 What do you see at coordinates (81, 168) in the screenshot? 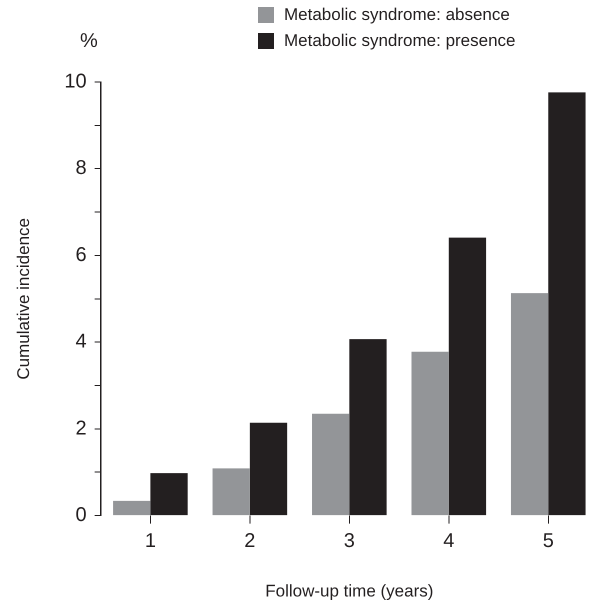
I see `y-tick-label: 8` at bounding box center [81, 168].